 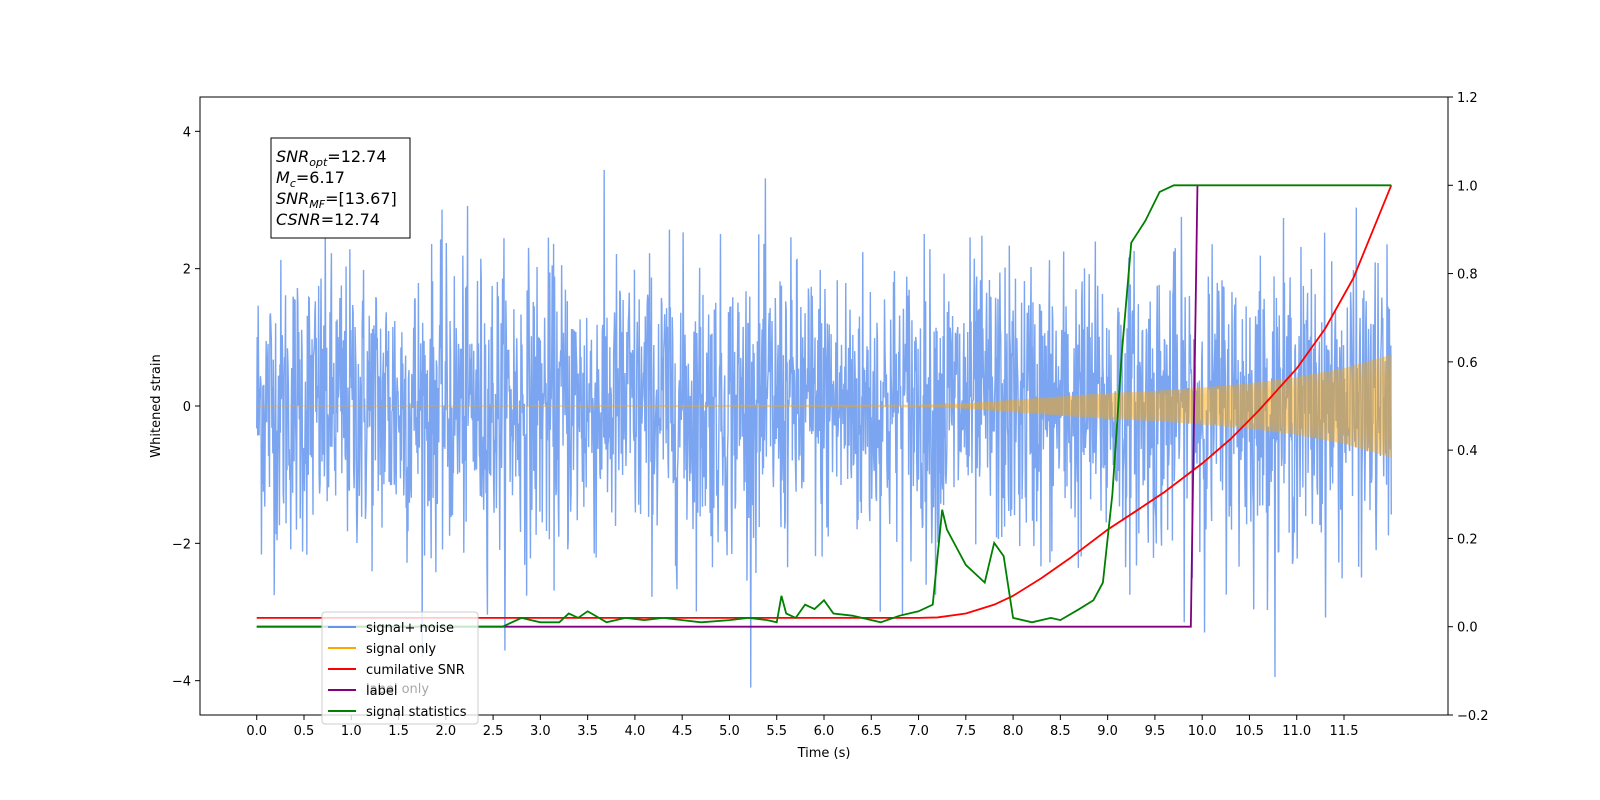 I want to click on x-tick-label: 8.5, so click(x=1060, y=731).